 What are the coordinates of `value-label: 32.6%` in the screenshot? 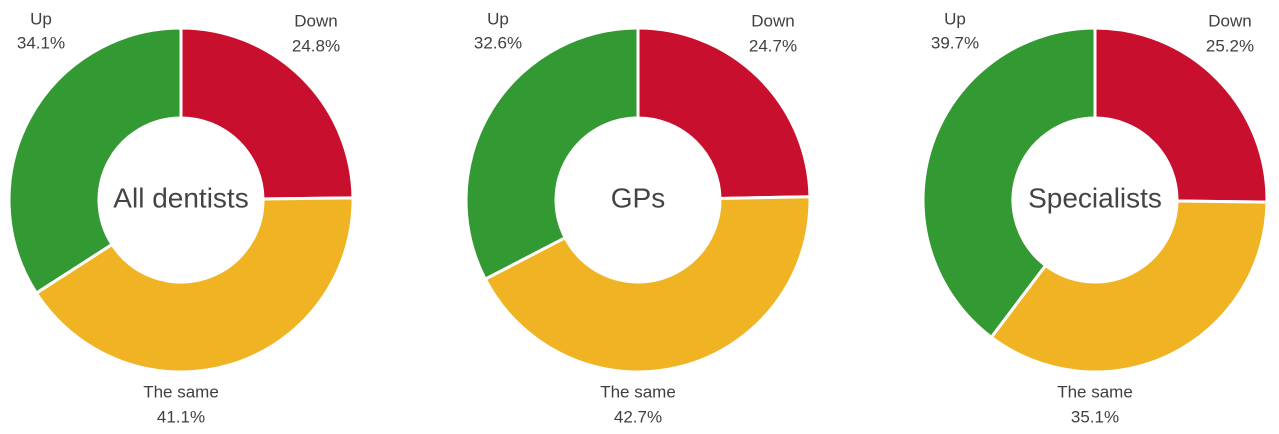 It's located at (498, 42).